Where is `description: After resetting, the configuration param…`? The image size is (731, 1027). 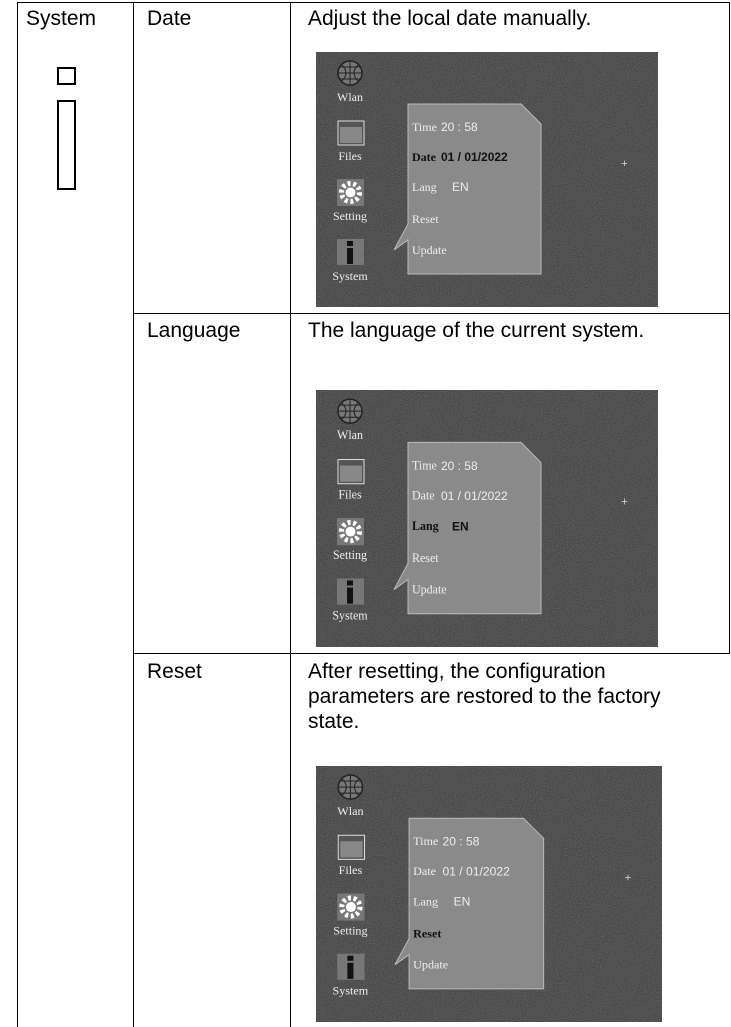
description: After resetting, the configuration param… is located at coordinates (484, 696).